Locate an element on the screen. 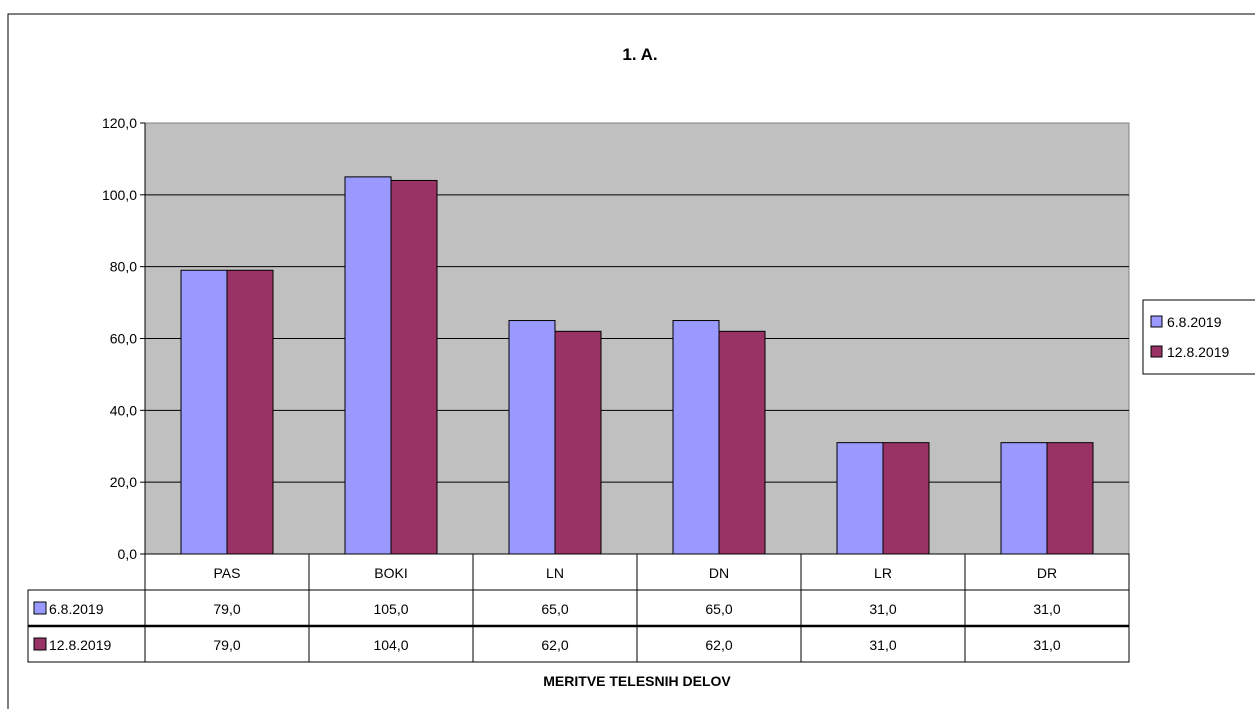 The height and width of the screenshot is (709, 1255). bar-12.8.2019-PAS is located at coordinates (250, 412).